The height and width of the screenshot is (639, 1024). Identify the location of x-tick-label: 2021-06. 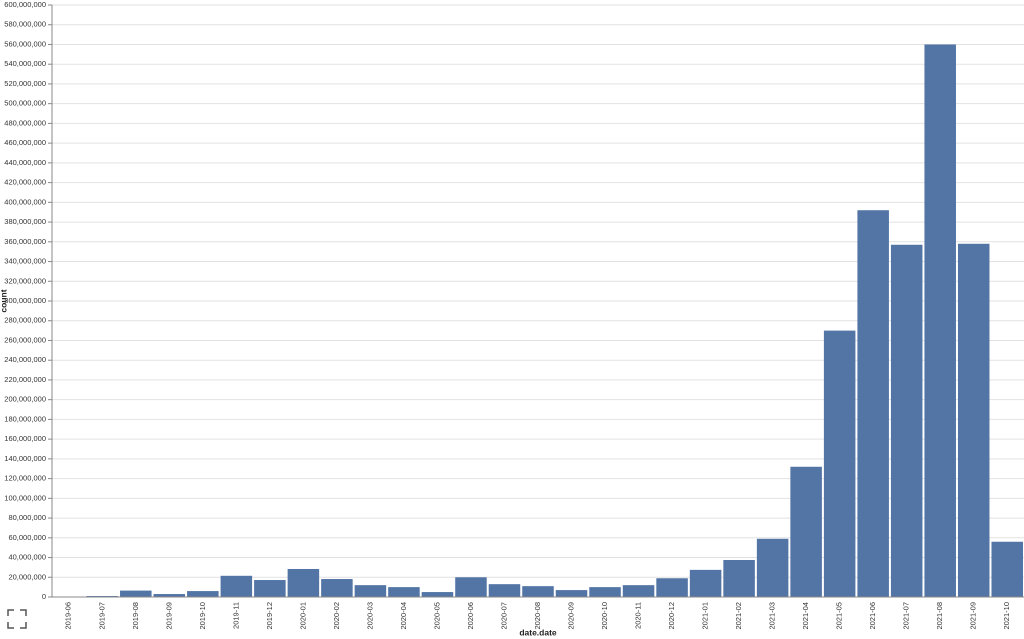
(872, 616).